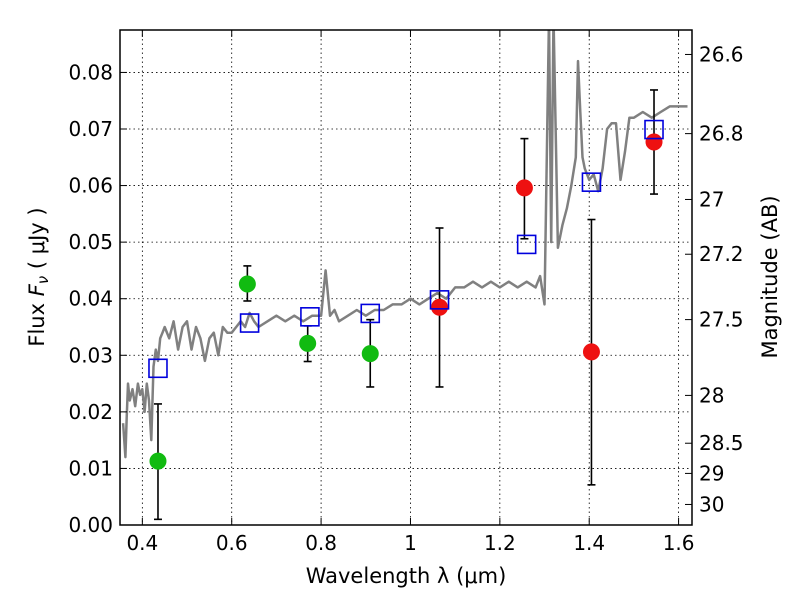  I want to click on y-tick-label: 0.07, so click(90, 129).